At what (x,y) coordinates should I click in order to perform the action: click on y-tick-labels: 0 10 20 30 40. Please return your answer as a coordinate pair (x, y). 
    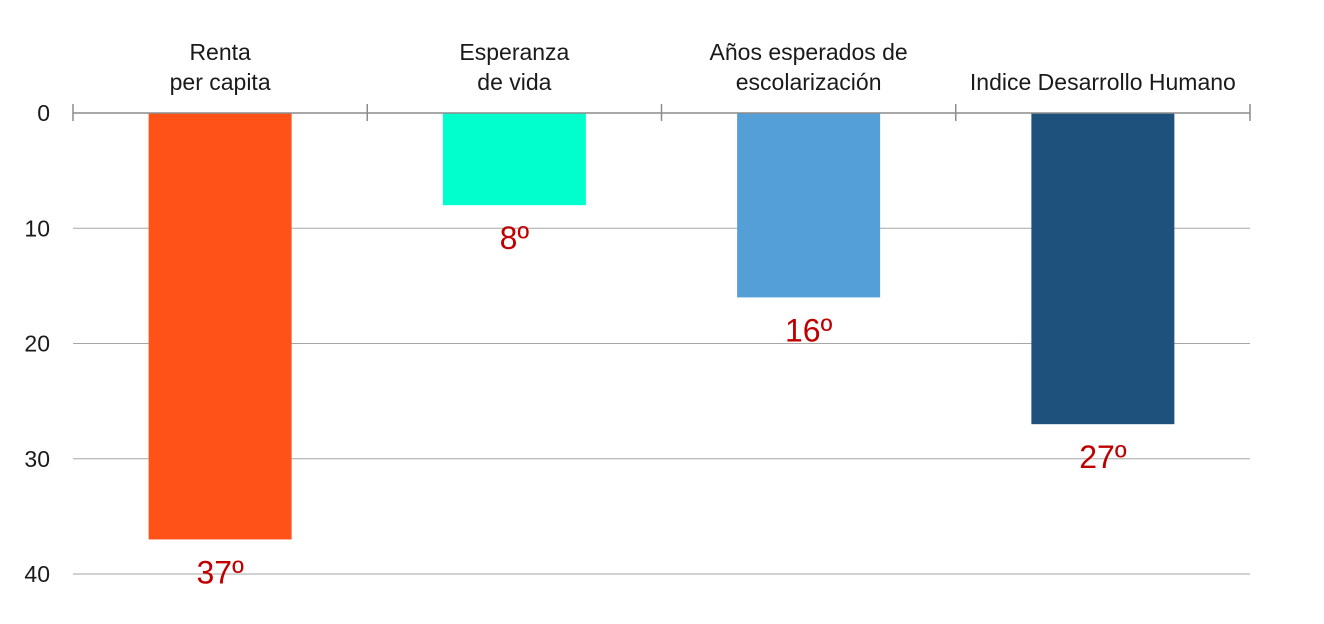
    Looking at the image, I should click on (37, 343).